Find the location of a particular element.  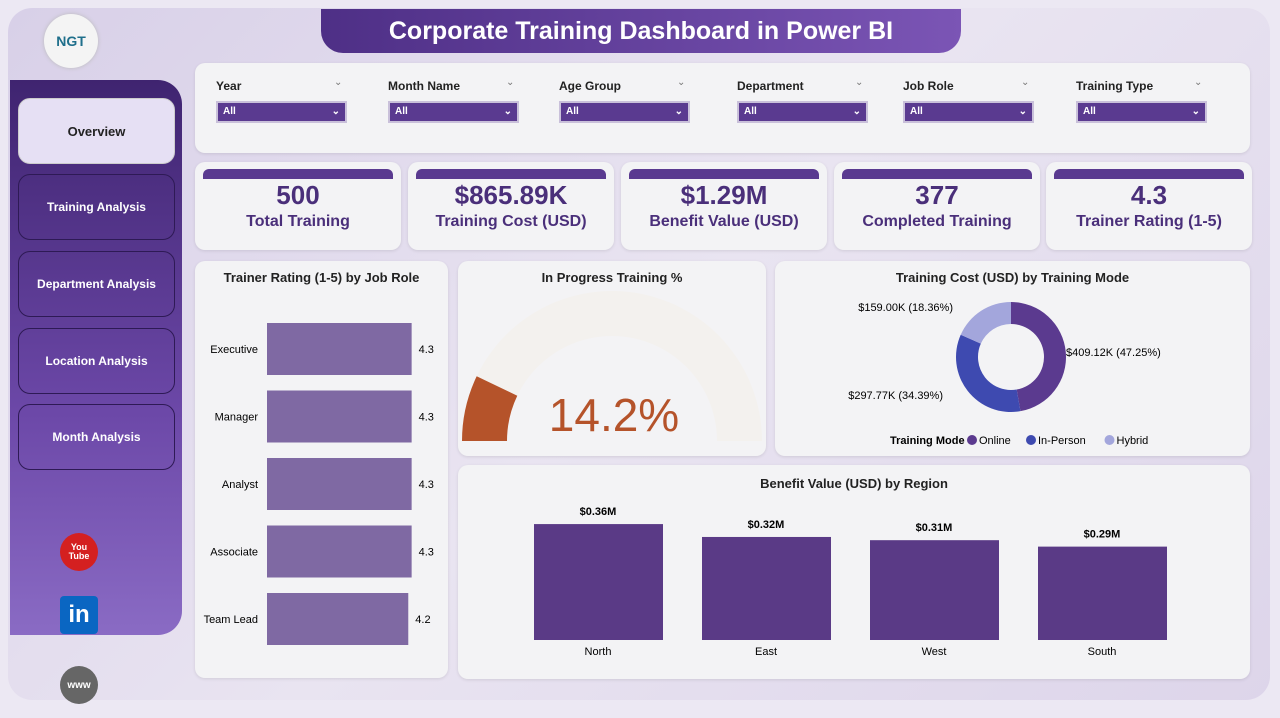

legend-label: Online is located at coordinates (995, 441).